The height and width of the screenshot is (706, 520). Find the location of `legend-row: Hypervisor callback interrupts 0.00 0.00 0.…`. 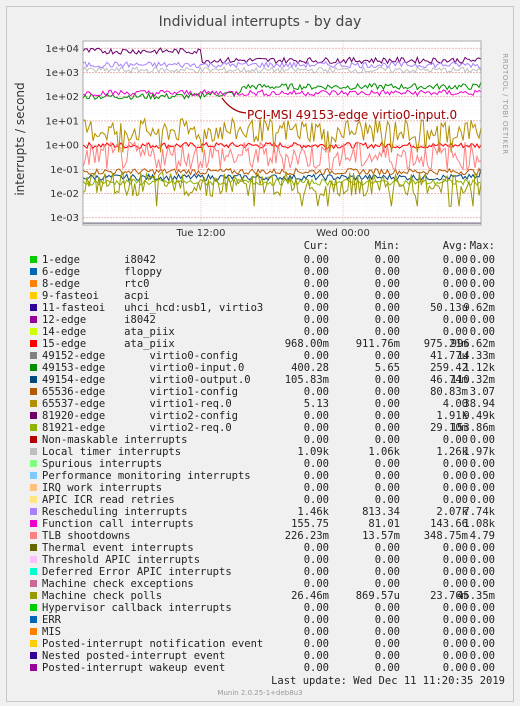

legend-row: Hypervisor callback interrupts 0.00 0.00 0.… is located at coordinates (265, 608).